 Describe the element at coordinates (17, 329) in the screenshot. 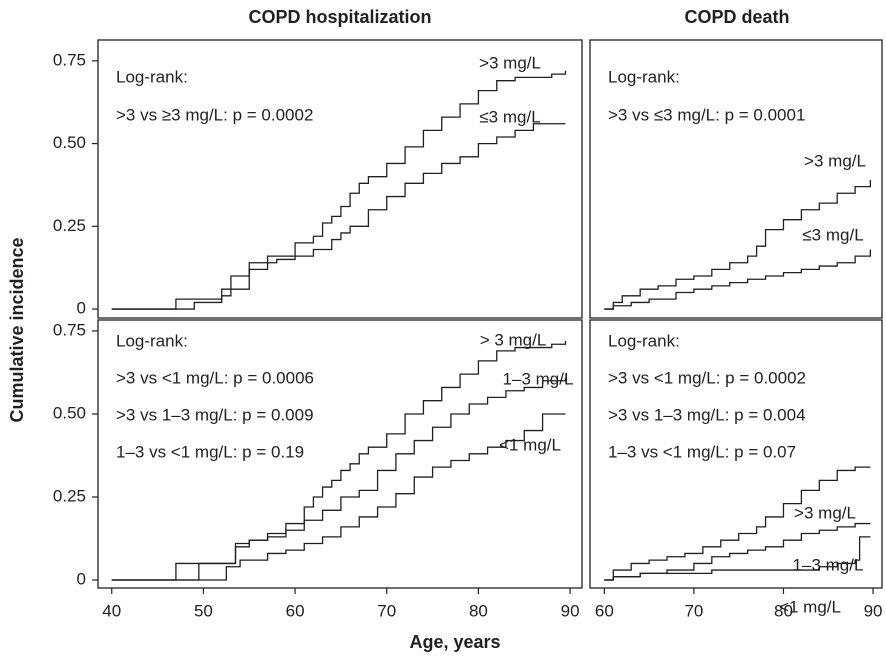

I see `y-axis-label: Cumulative incidence` at that location.